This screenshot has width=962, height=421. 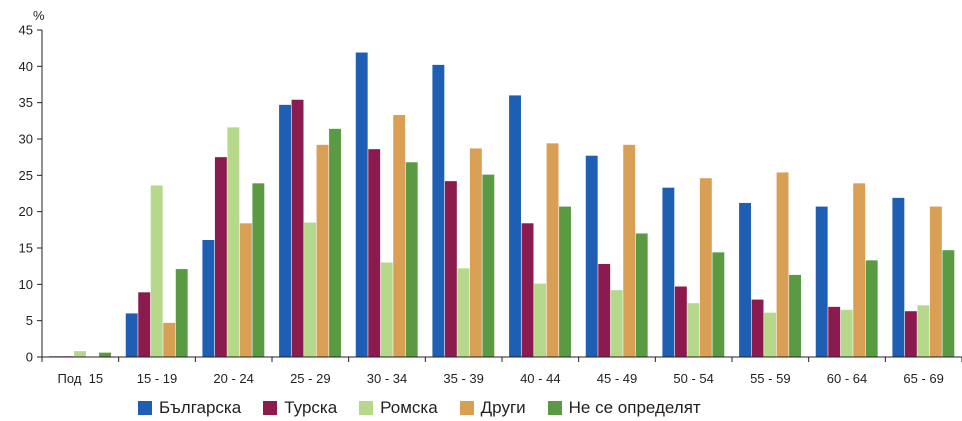 I want to click on legend-label: Турска, so click(x=311, y=407).